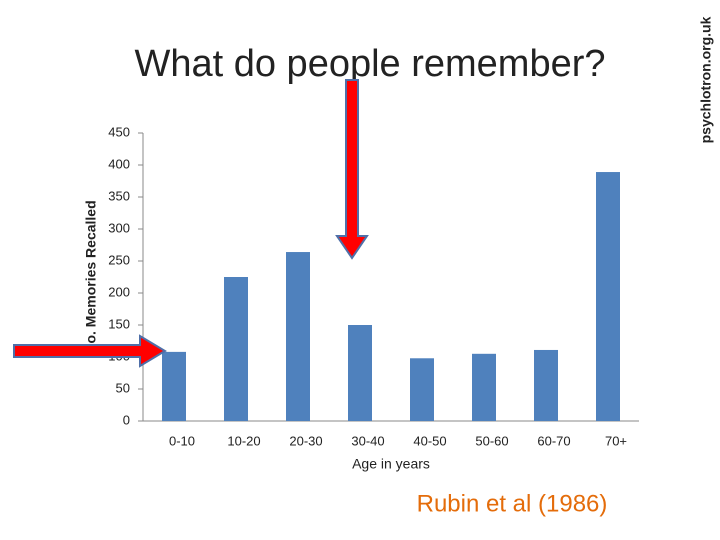 This screenshot has height=540, width=720. What do you see at coordinates (429, 440) in the screenshot?
I see `x-tick-label: 40-50` at bounding box center [429, 440].